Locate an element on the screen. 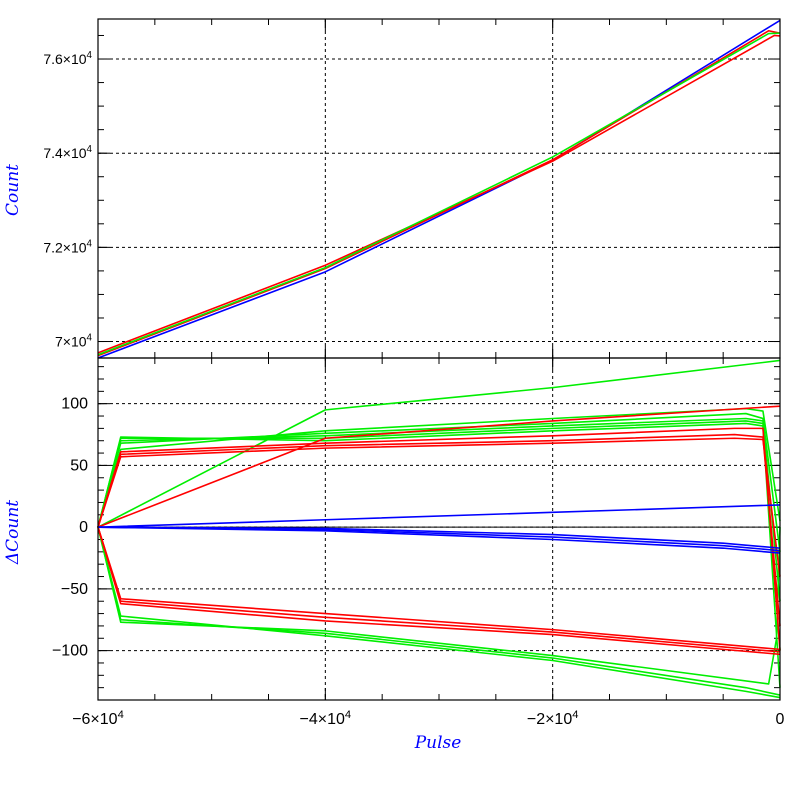  y-tick-label: 100 is located at coordinates (74, 404).